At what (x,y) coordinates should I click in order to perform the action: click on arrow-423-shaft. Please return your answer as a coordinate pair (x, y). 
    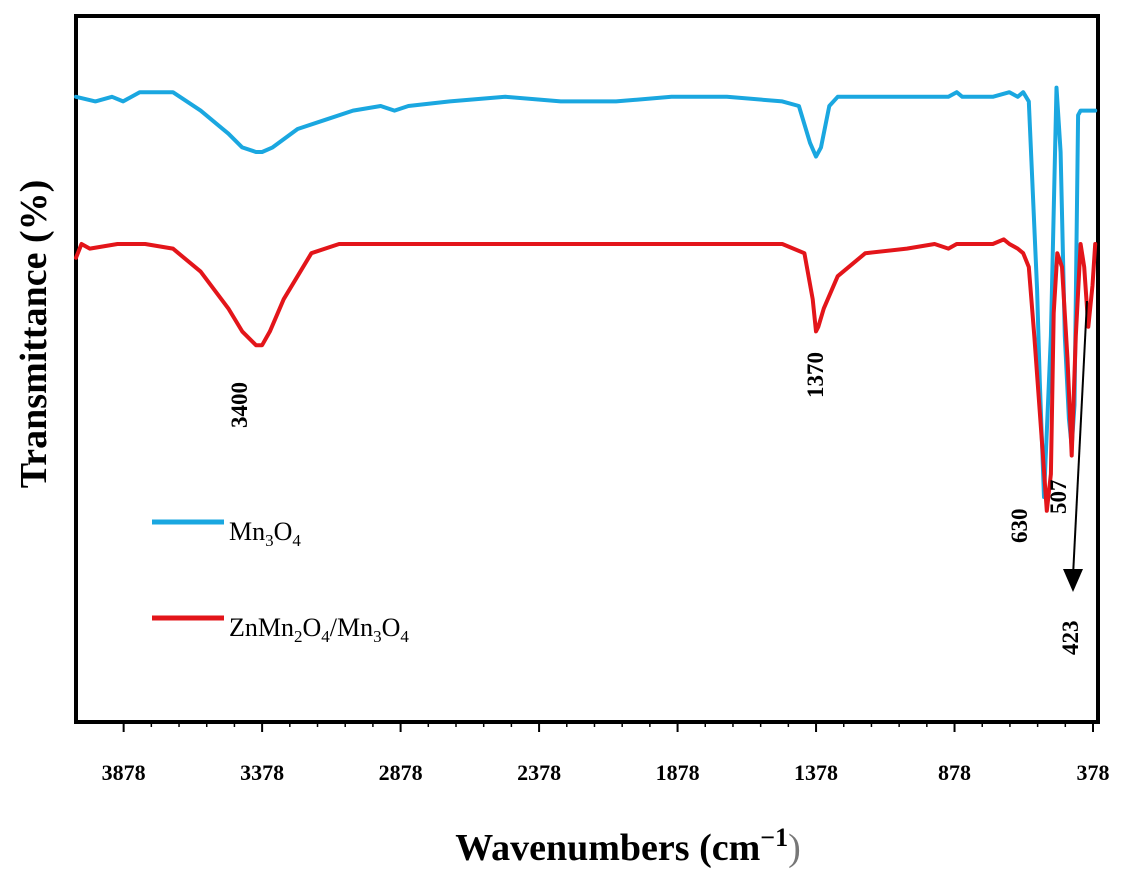
    Looking at the image, I should click on (1080, 438).